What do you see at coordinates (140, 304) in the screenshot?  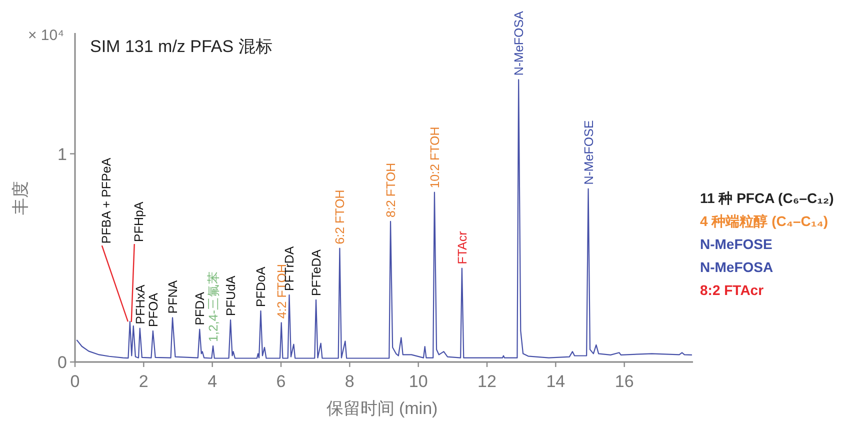 I see `annotation: PFHxA` at bounding box center [140, 304].